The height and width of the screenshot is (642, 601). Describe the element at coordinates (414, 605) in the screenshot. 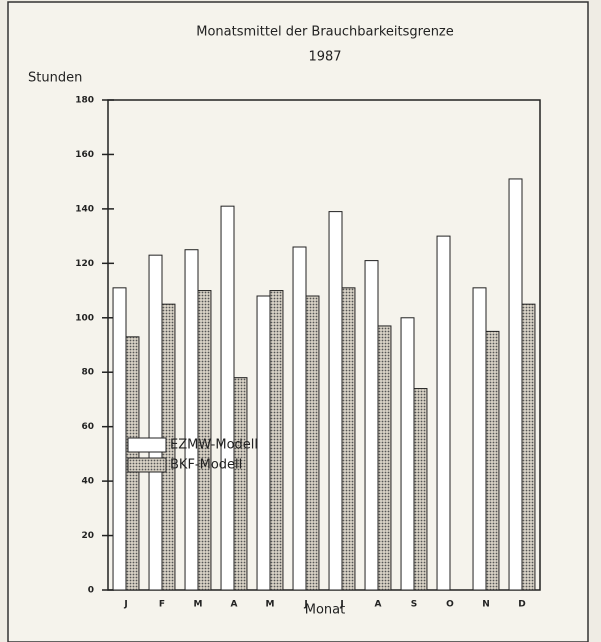

I see `x-tick-label: S` at that location.